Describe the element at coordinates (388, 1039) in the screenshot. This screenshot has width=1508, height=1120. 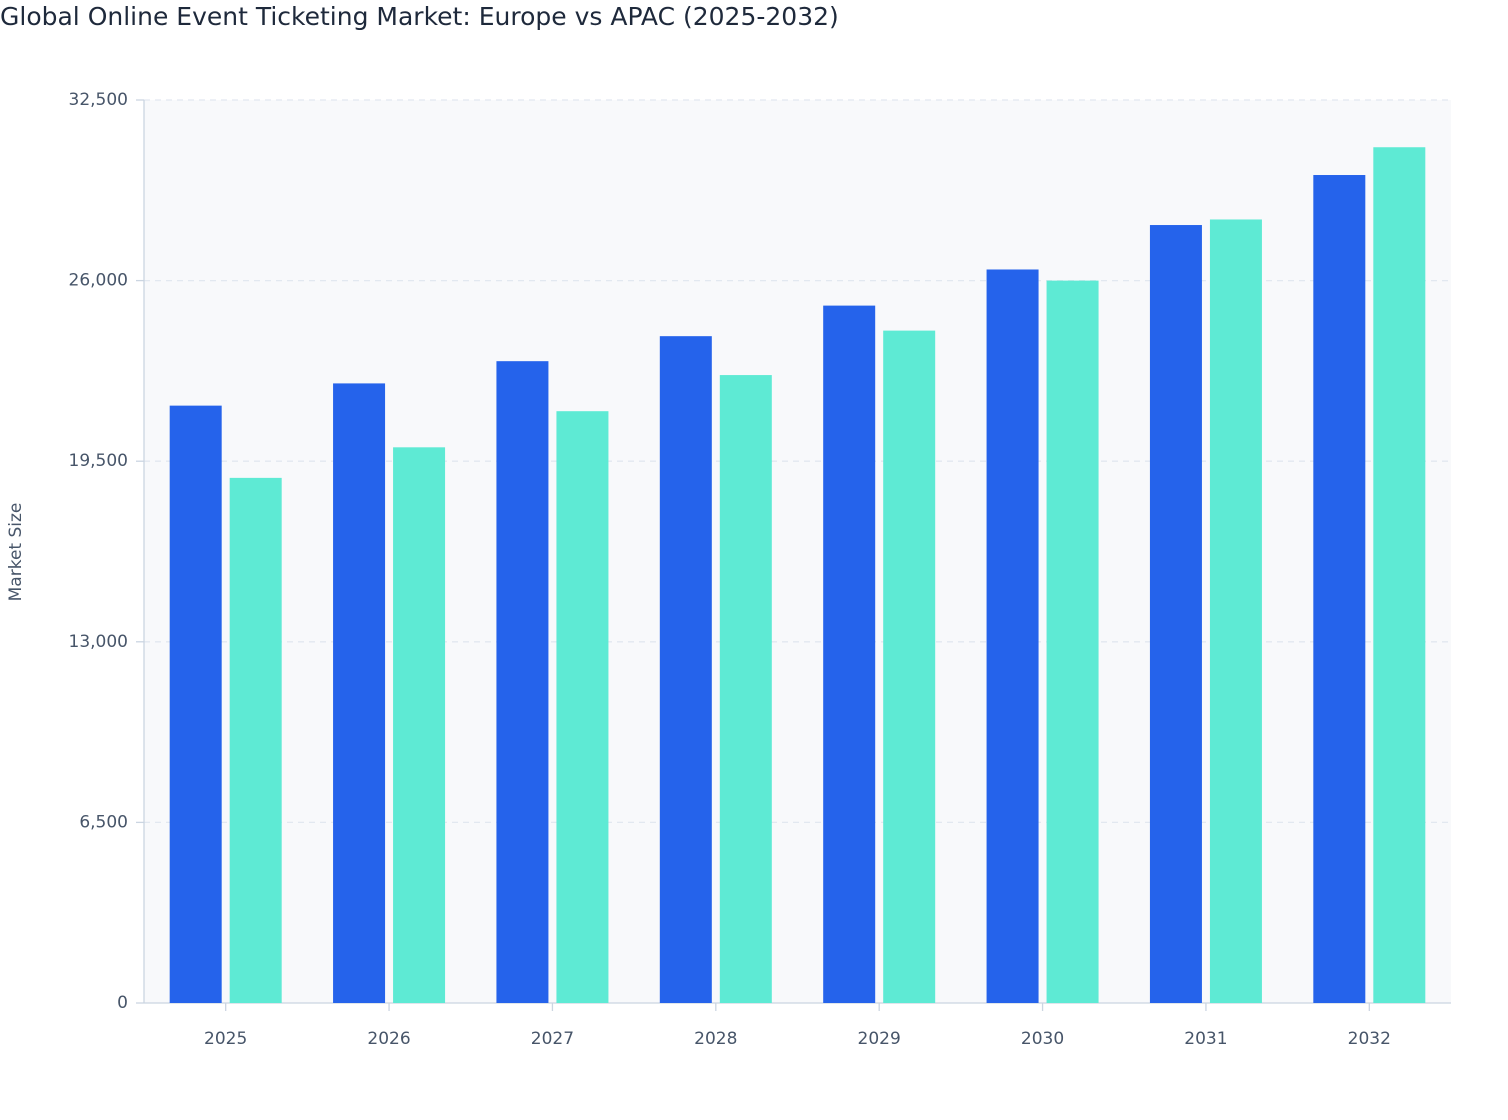
I see `x-tick-label: 2026` at that location.